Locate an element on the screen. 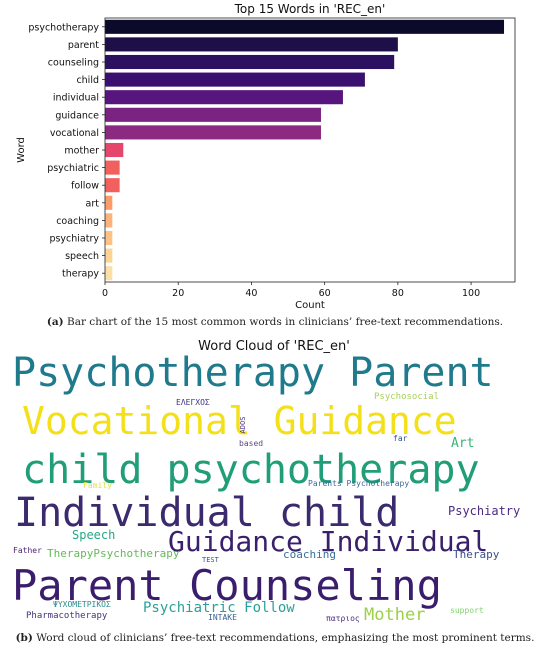 The image size is (550, 650). wordcloud-word: ADOS is located at coordinates (243, 425).